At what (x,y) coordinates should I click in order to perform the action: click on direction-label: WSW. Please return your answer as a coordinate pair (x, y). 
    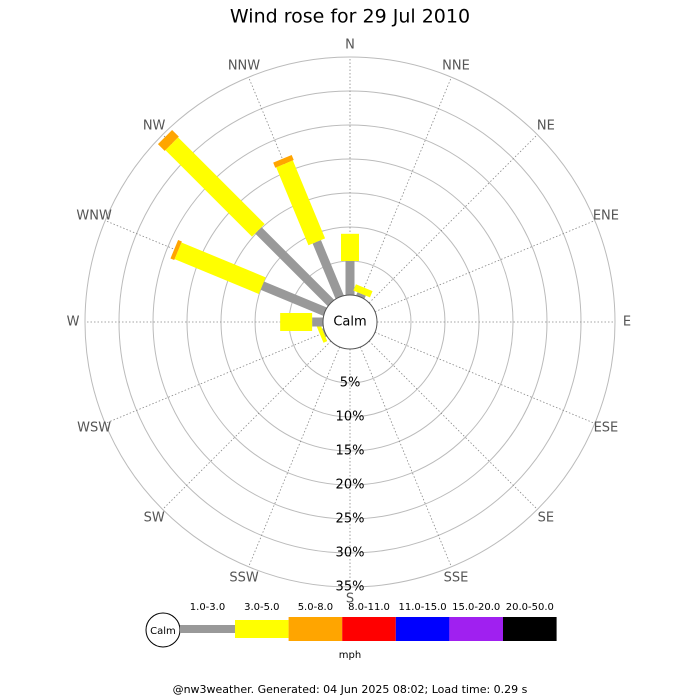
    Looking at the image, I should click on (94, 428).